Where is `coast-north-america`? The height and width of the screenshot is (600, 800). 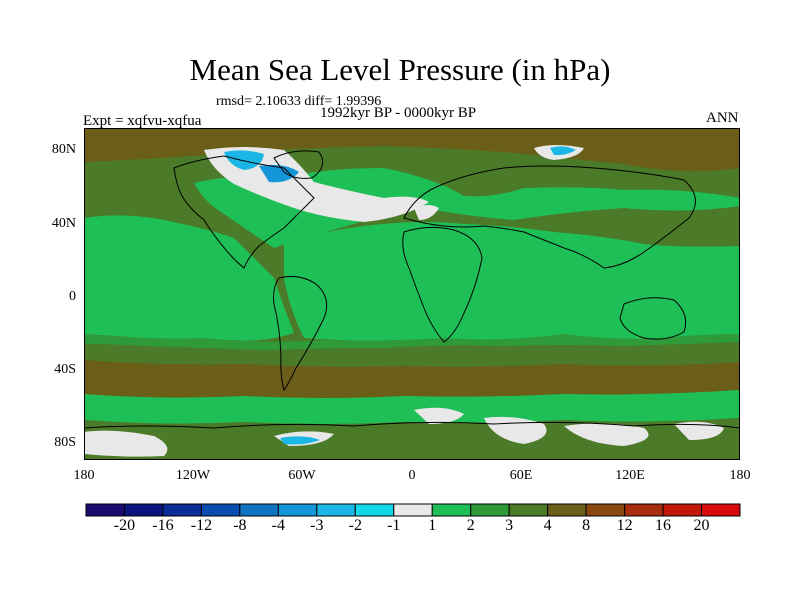 coast-north-america is located at coordinates (244, 212).